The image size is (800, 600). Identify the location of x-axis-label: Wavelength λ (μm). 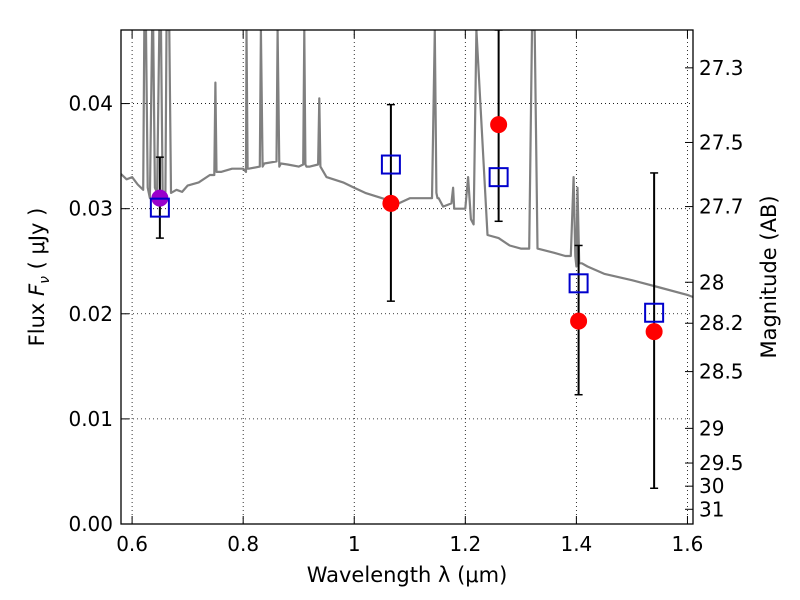
(407, 575).